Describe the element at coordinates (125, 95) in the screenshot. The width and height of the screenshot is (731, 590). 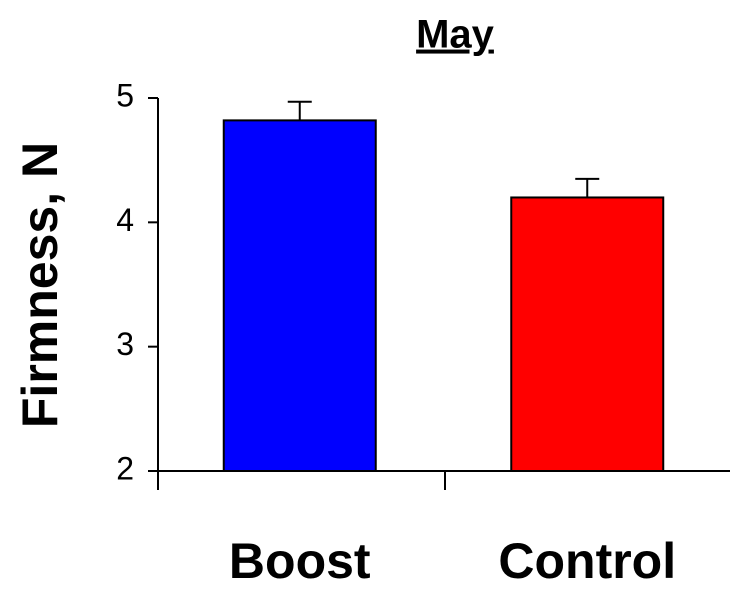
I see `y-tick-label: 5` at that location.